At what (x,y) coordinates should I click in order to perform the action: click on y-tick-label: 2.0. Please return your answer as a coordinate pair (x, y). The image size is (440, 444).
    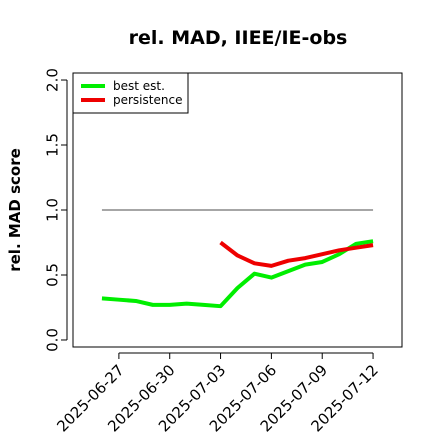
    Looking at the image, I should click on (52, 80).